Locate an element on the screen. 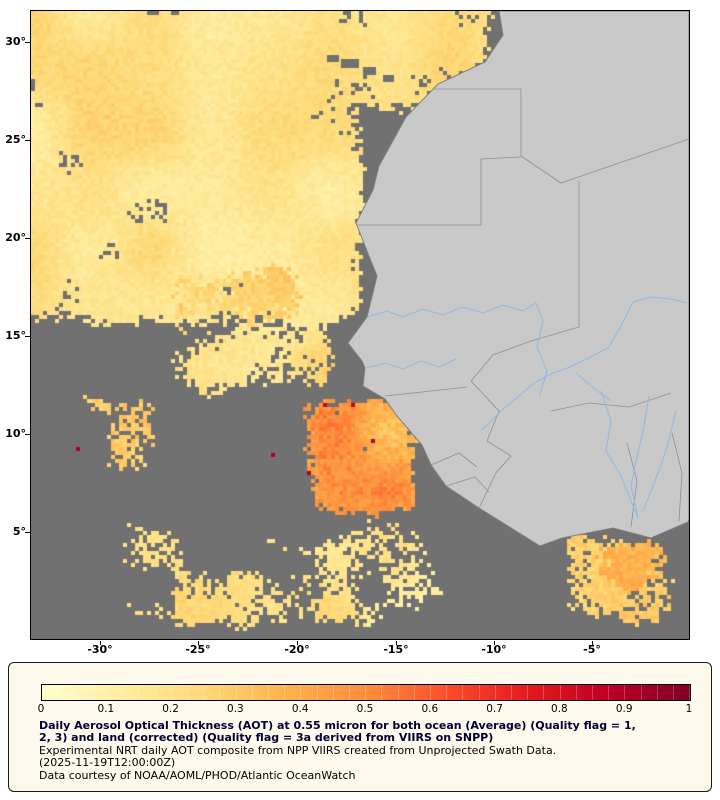 The height and width of the screenshot is (800, 720). lat-tick-label: 20° is located at coordinates (15, 237).